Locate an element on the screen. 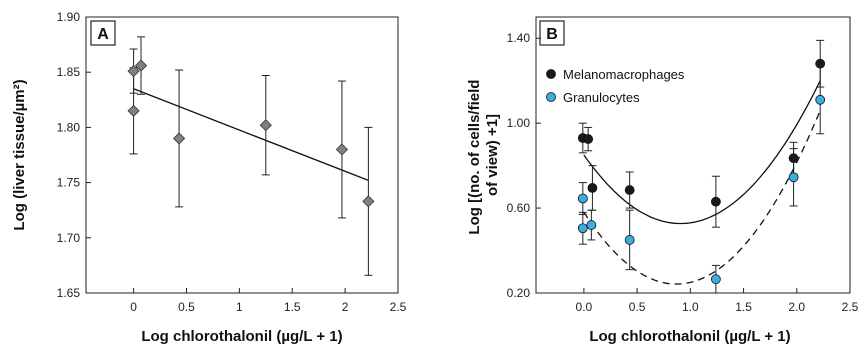 The height and width of the screenshot is (351, 858). panel-a-x-axis-title: Log chlorothalonil (µg/L + 1) is located at coordinates (241, 336).